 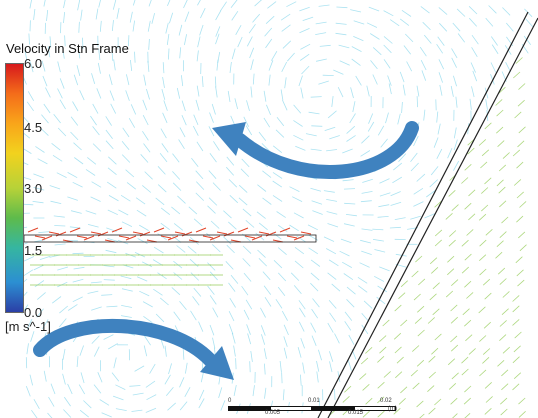 I want to click on legend-tick-0: 0.0, so click(x=33, y=312).